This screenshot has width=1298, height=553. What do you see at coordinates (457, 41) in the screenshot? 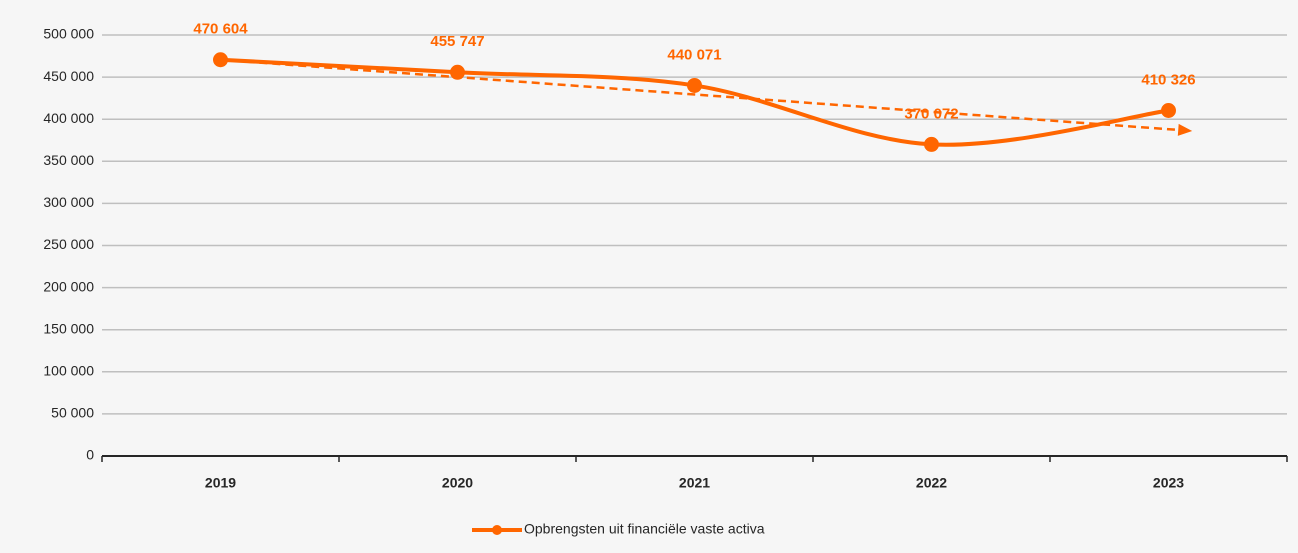
I see `data-label: 455 747` at bounding box center [457, 41].